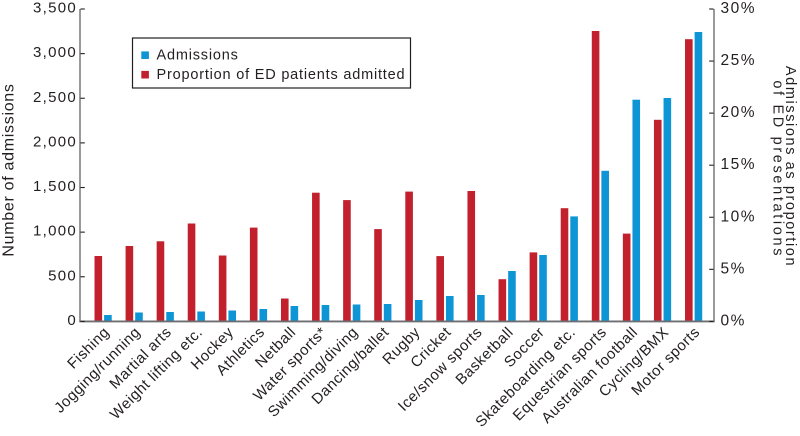 This screenshot has width=800, height=436. I want to click on svg-text:Proportion of ED patients admi: Proportion of ED patients admitted, so click(281, 75).